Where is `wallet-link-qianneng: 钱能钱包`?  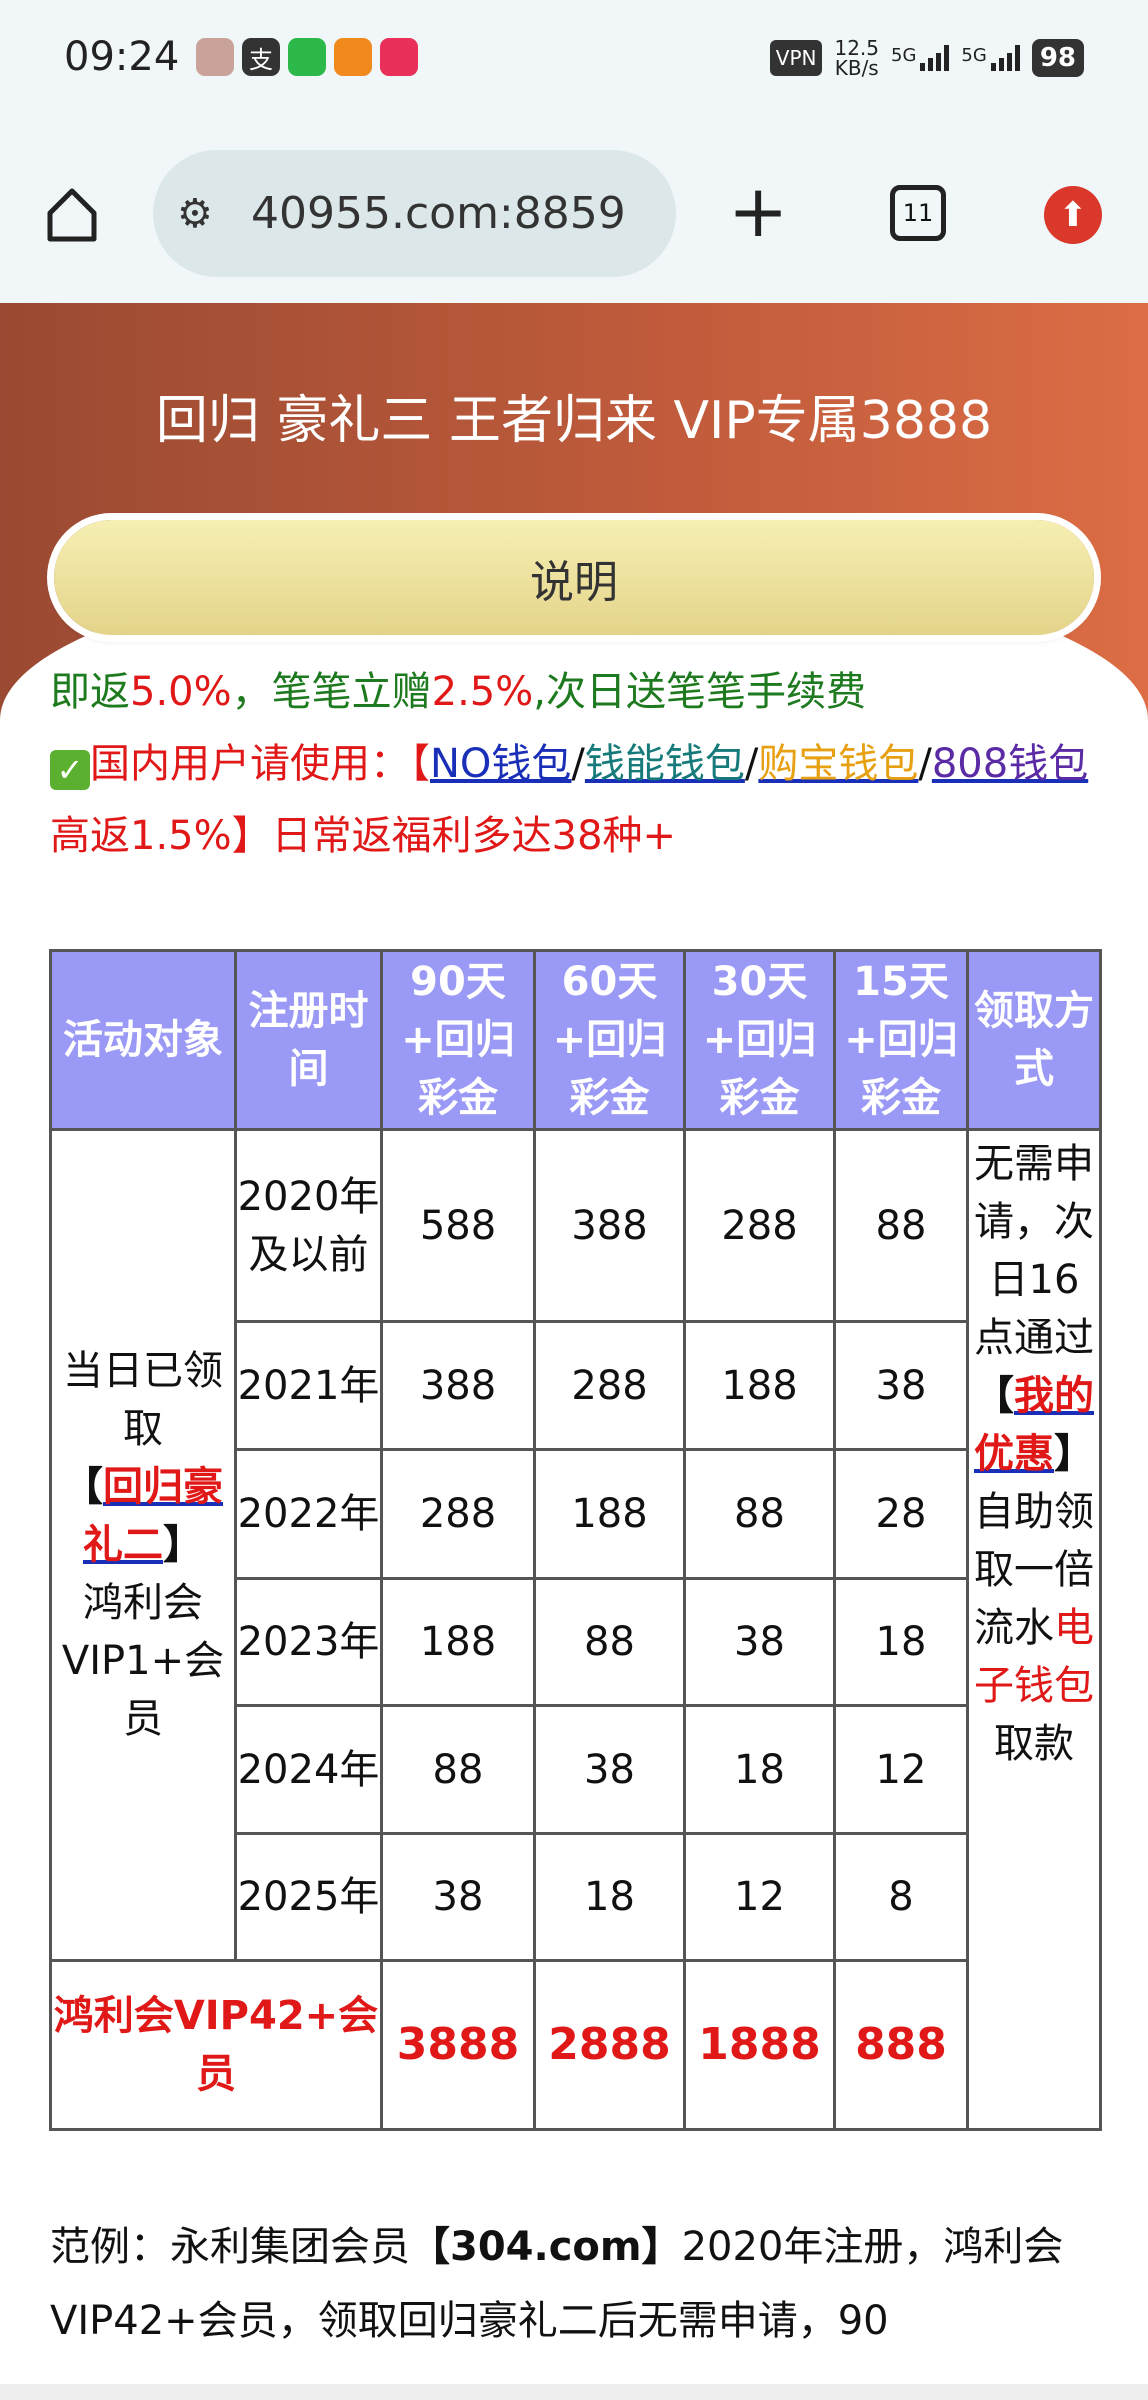 wallet-link-qianneng: 钱能钱包 is located at coordinates (664, 764).